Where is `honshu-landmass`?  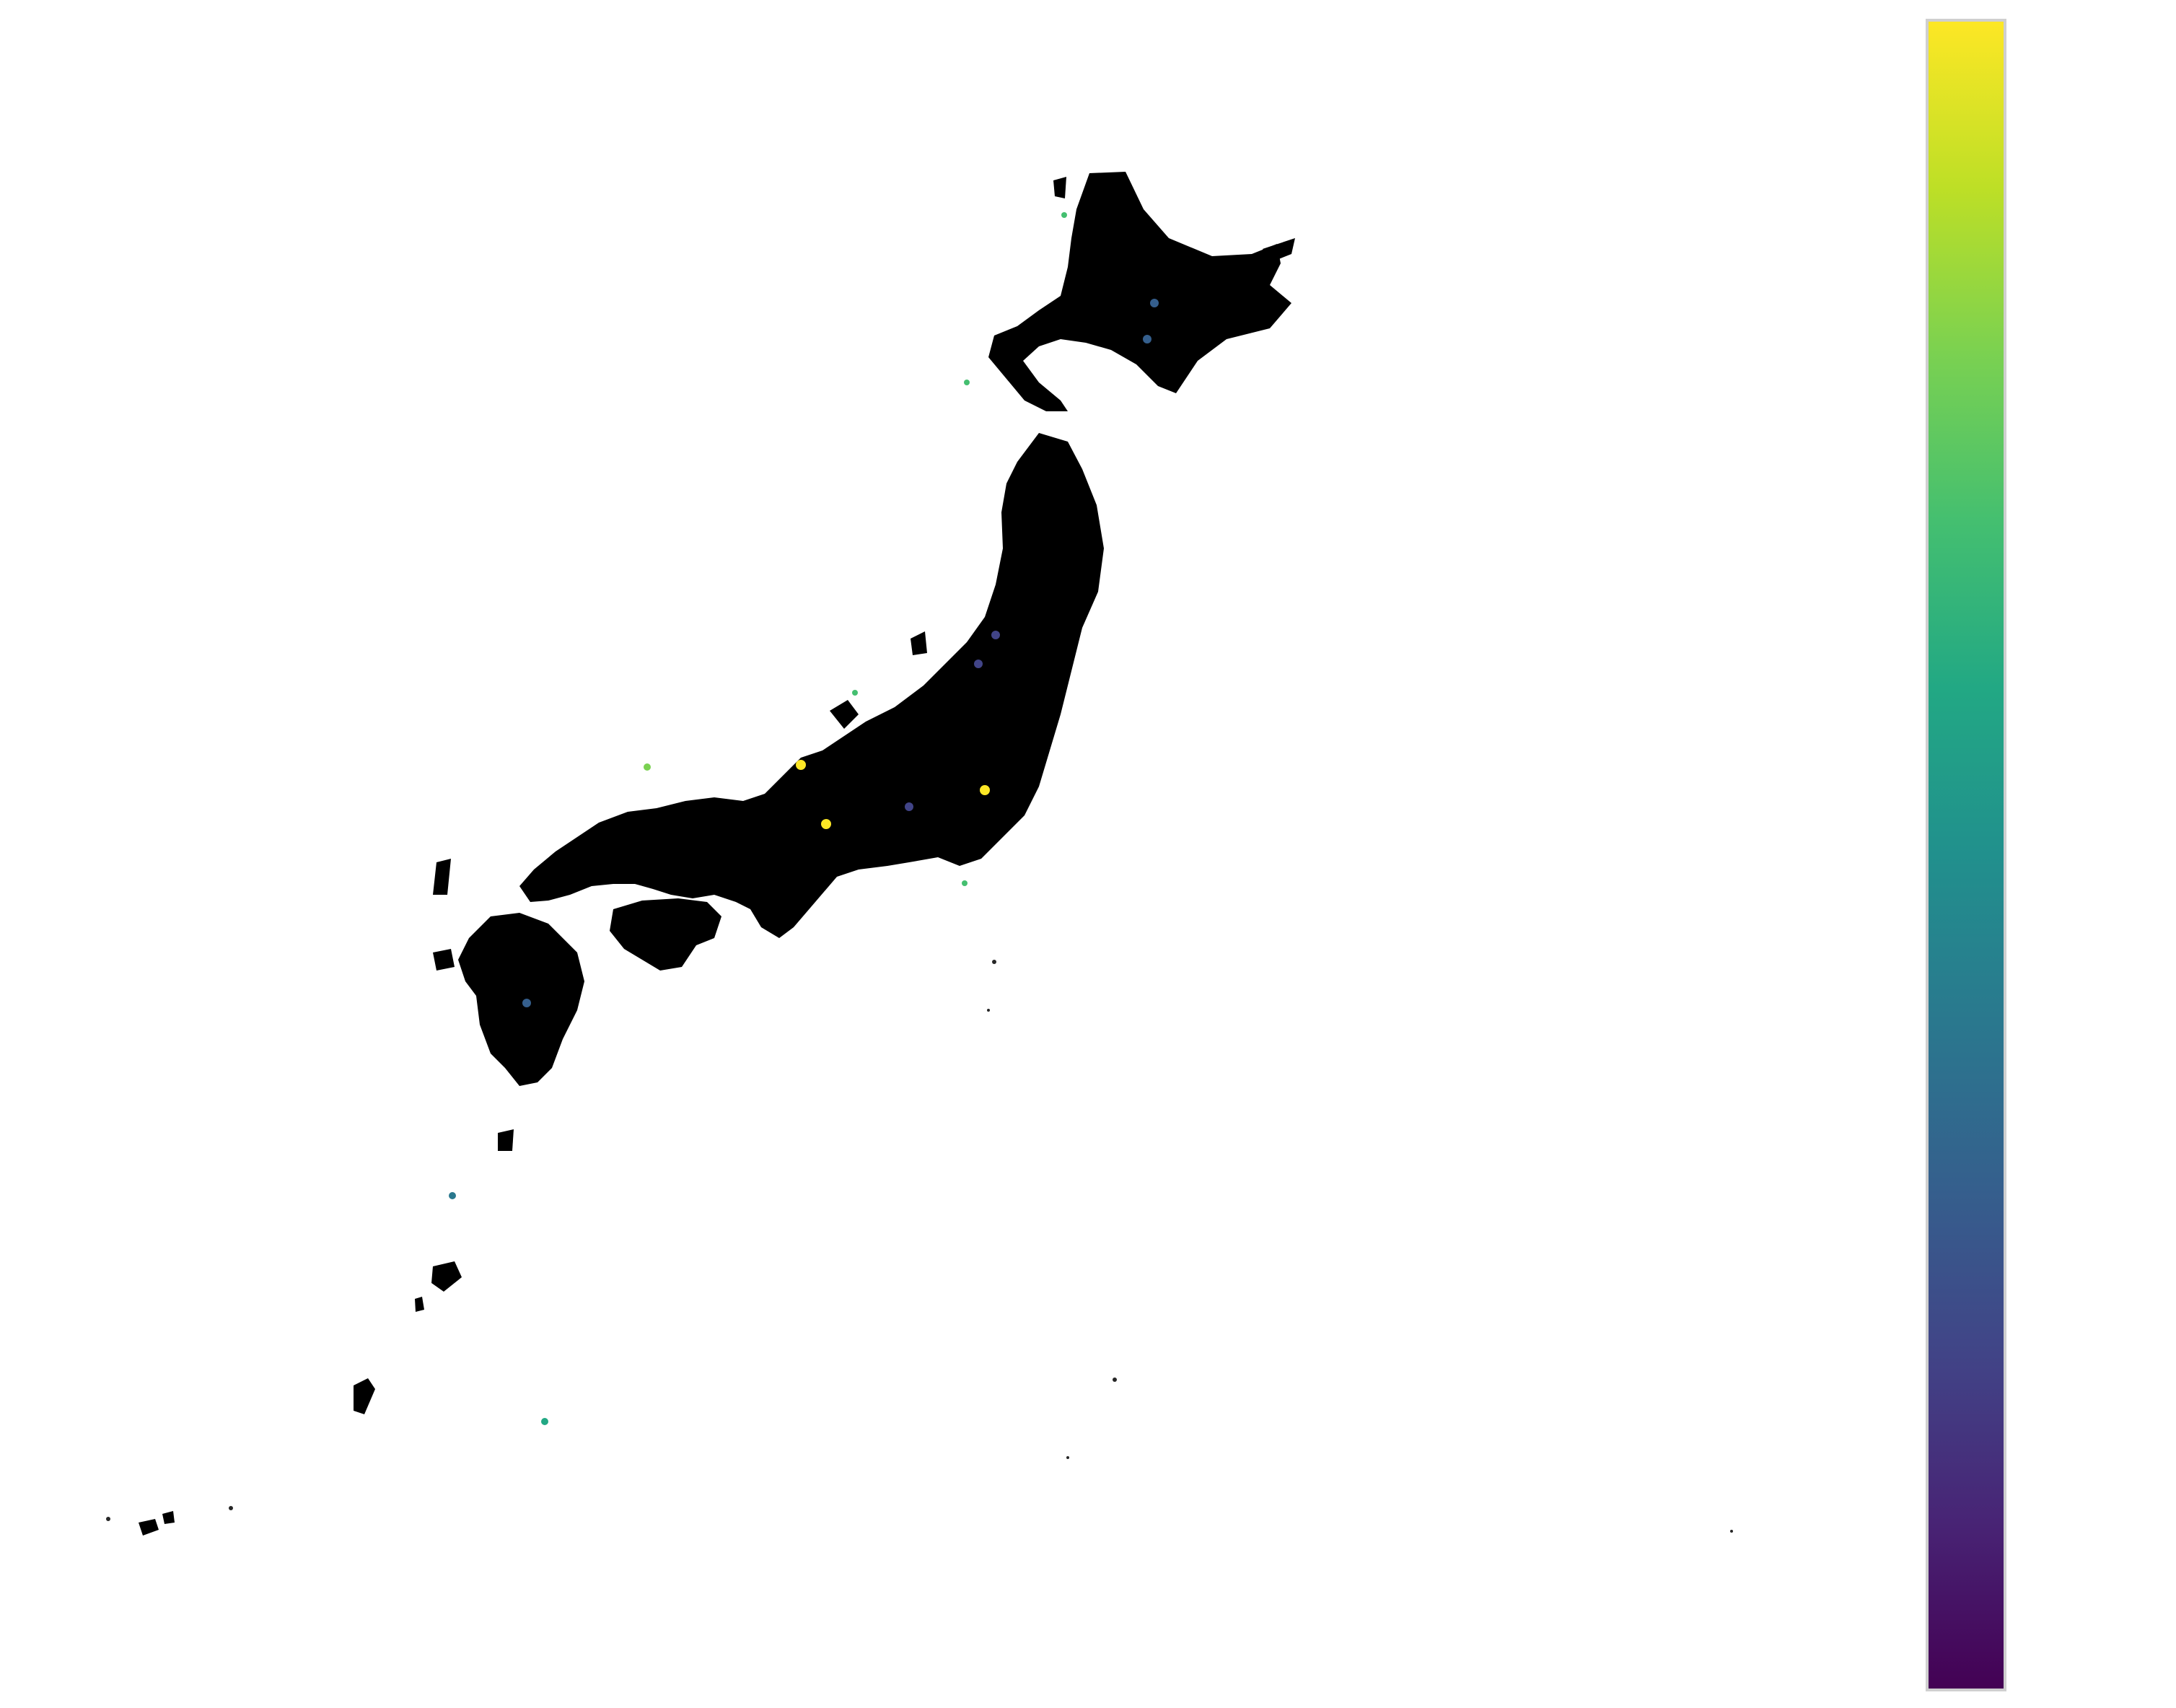 honshu-landmass is located at coordinates (811, 685).